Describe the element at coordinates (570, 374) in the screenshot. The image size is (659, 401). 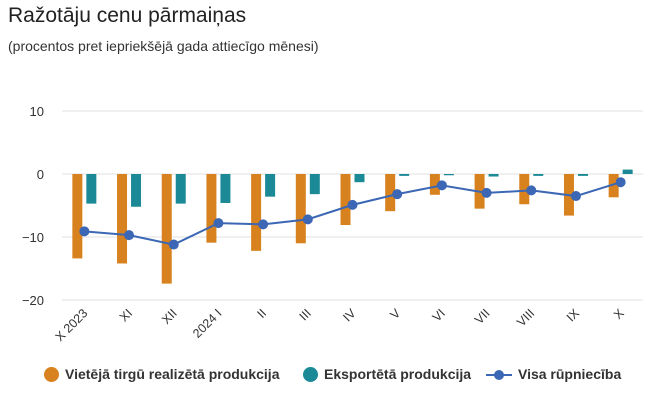
I see `legend-label-total: Visa rūpniecība` at that location.